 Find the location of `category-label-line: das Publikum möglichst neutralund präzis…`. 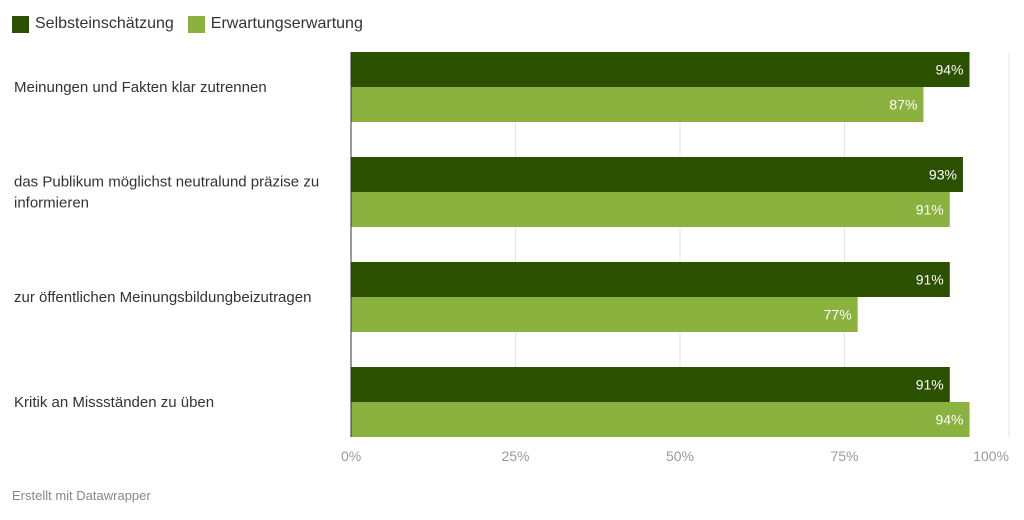

category-label-line: das Publikum möglichst neutralund präzis… is located at coordinates (166, 182).